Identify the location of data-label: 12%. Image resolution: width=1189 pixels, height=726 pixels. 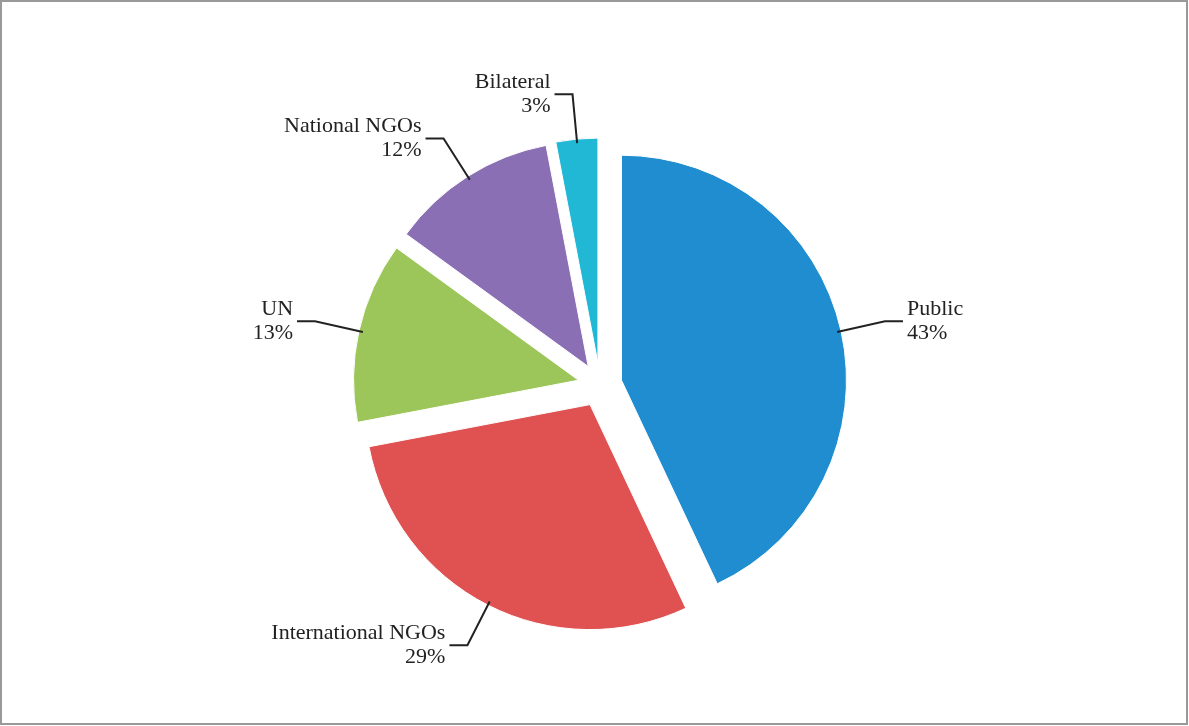
(401, 149).